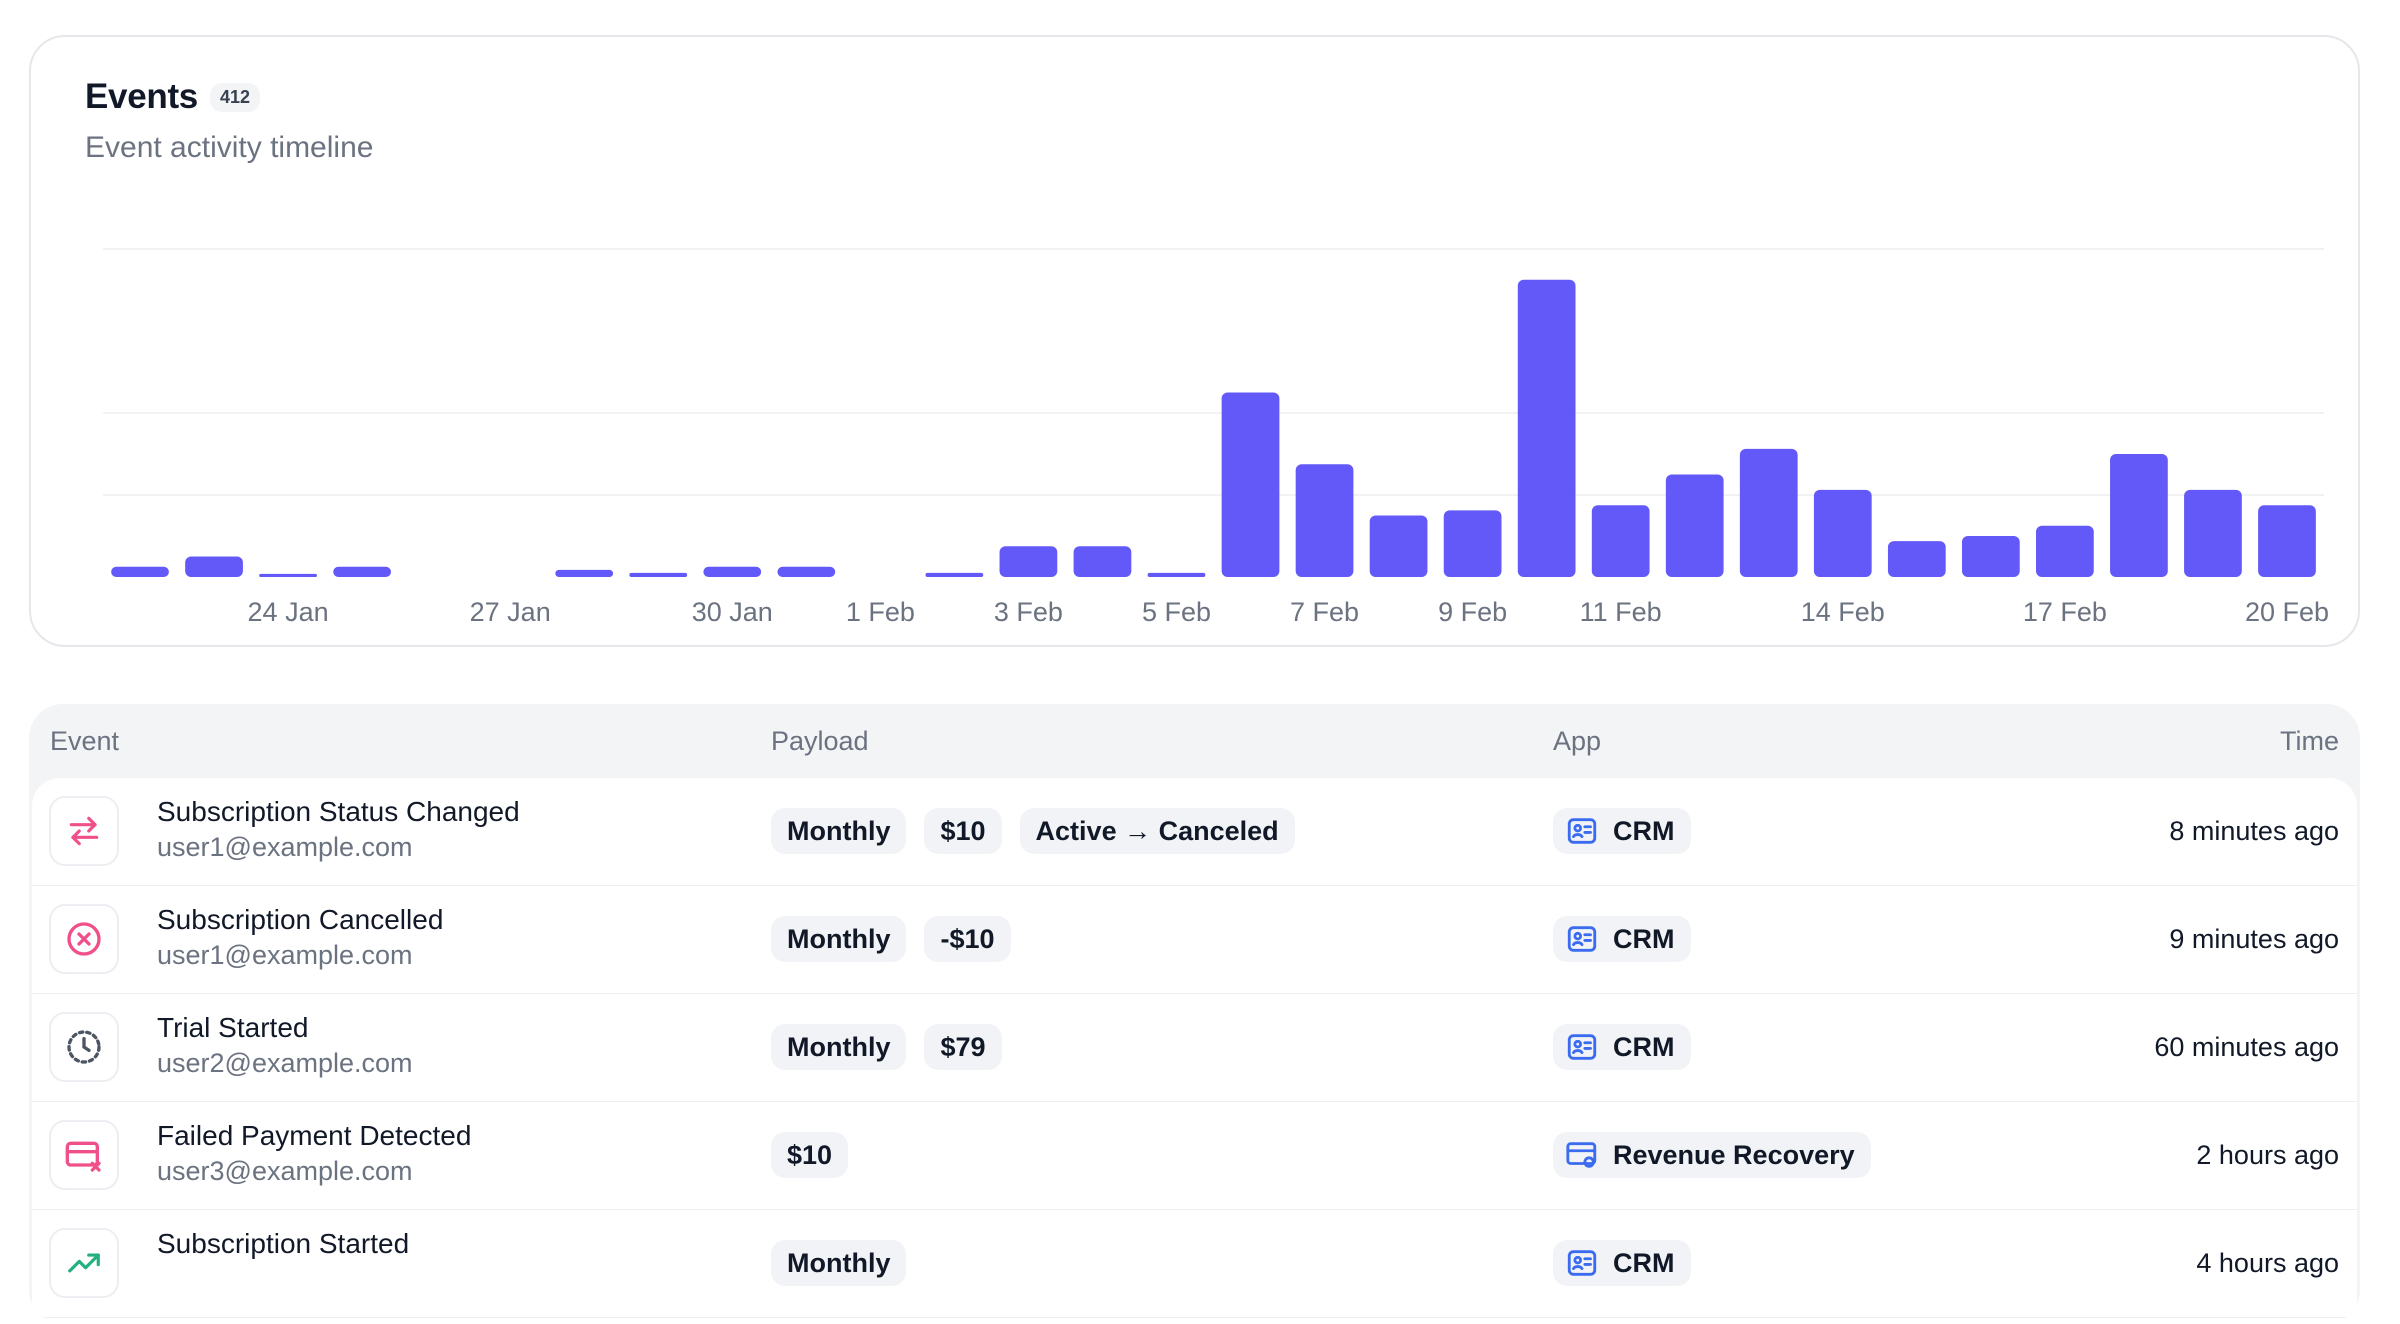 Image resolution: width=2400 pixels, height=1324 pixels. What do you see at coordinates (2287, 612) in the screenshot?
I see `x-tick-label: 20 Feb` at bounding box center [2287, 612].